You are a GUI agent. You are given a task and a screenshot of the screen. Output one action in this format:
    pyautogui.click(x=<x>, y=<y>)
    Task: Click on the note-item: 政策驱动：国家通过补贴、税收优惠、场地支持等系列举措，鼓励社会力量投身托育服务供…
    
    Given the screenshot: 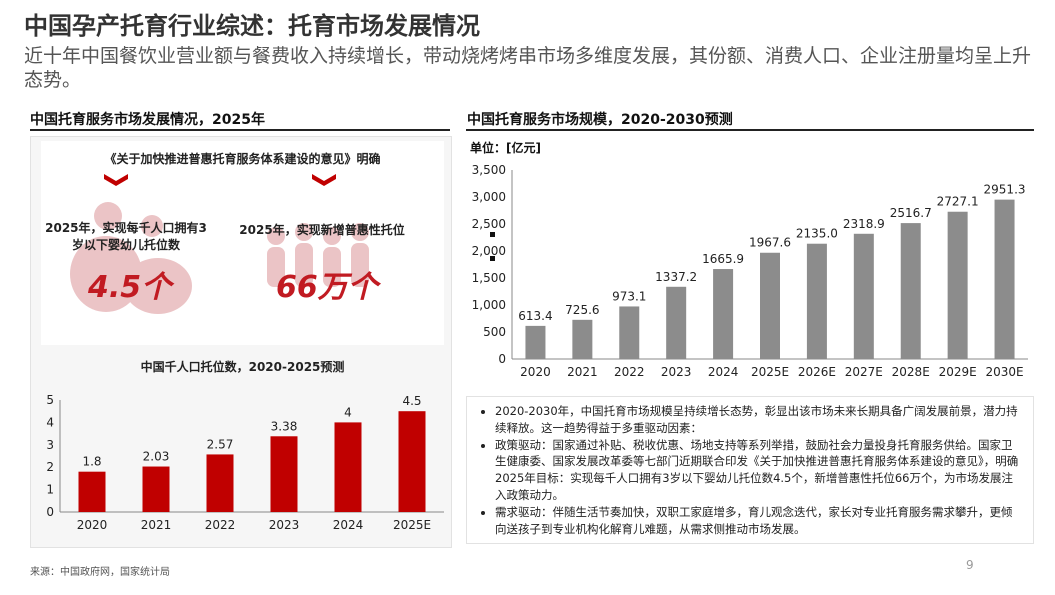 What is the action you would take?
    pyautogui.click(x=759, y=470)
    